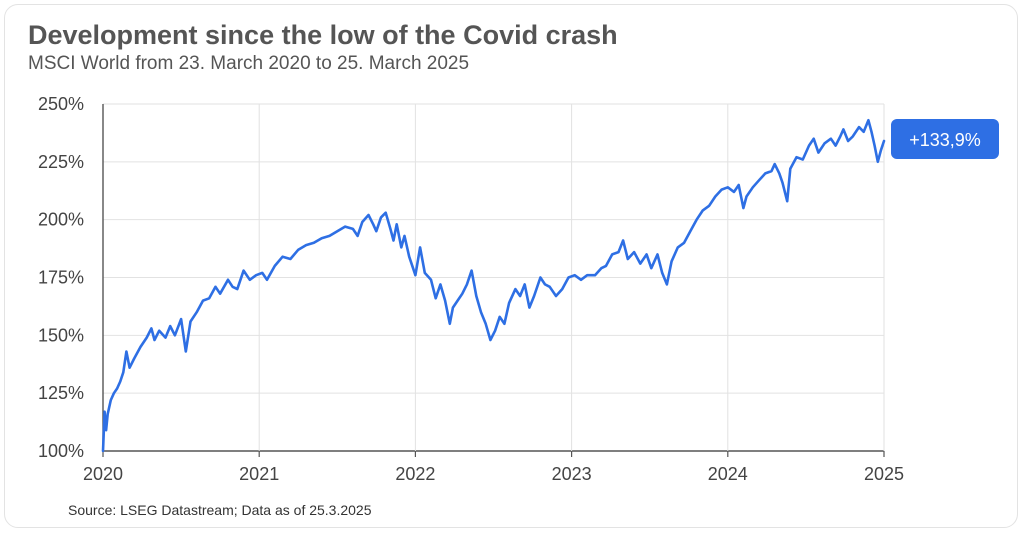  What do you see at coordinates (61, 393) in the screenshot?
I see `y-tick-label: 125%` at bounding box center [61, 393].